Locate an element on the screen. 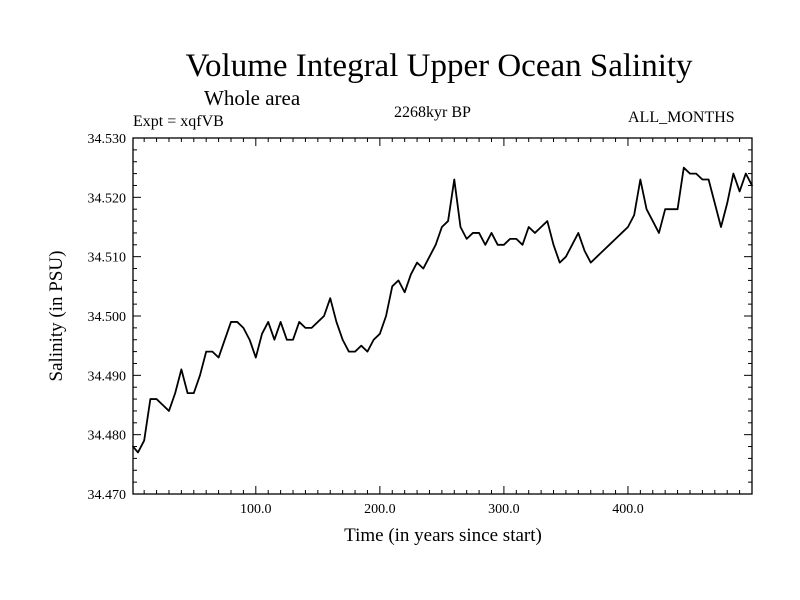 The width and height of the screenshot is (800, 600). x-tick-label: 100.0 is located at coordinates (256, 509).